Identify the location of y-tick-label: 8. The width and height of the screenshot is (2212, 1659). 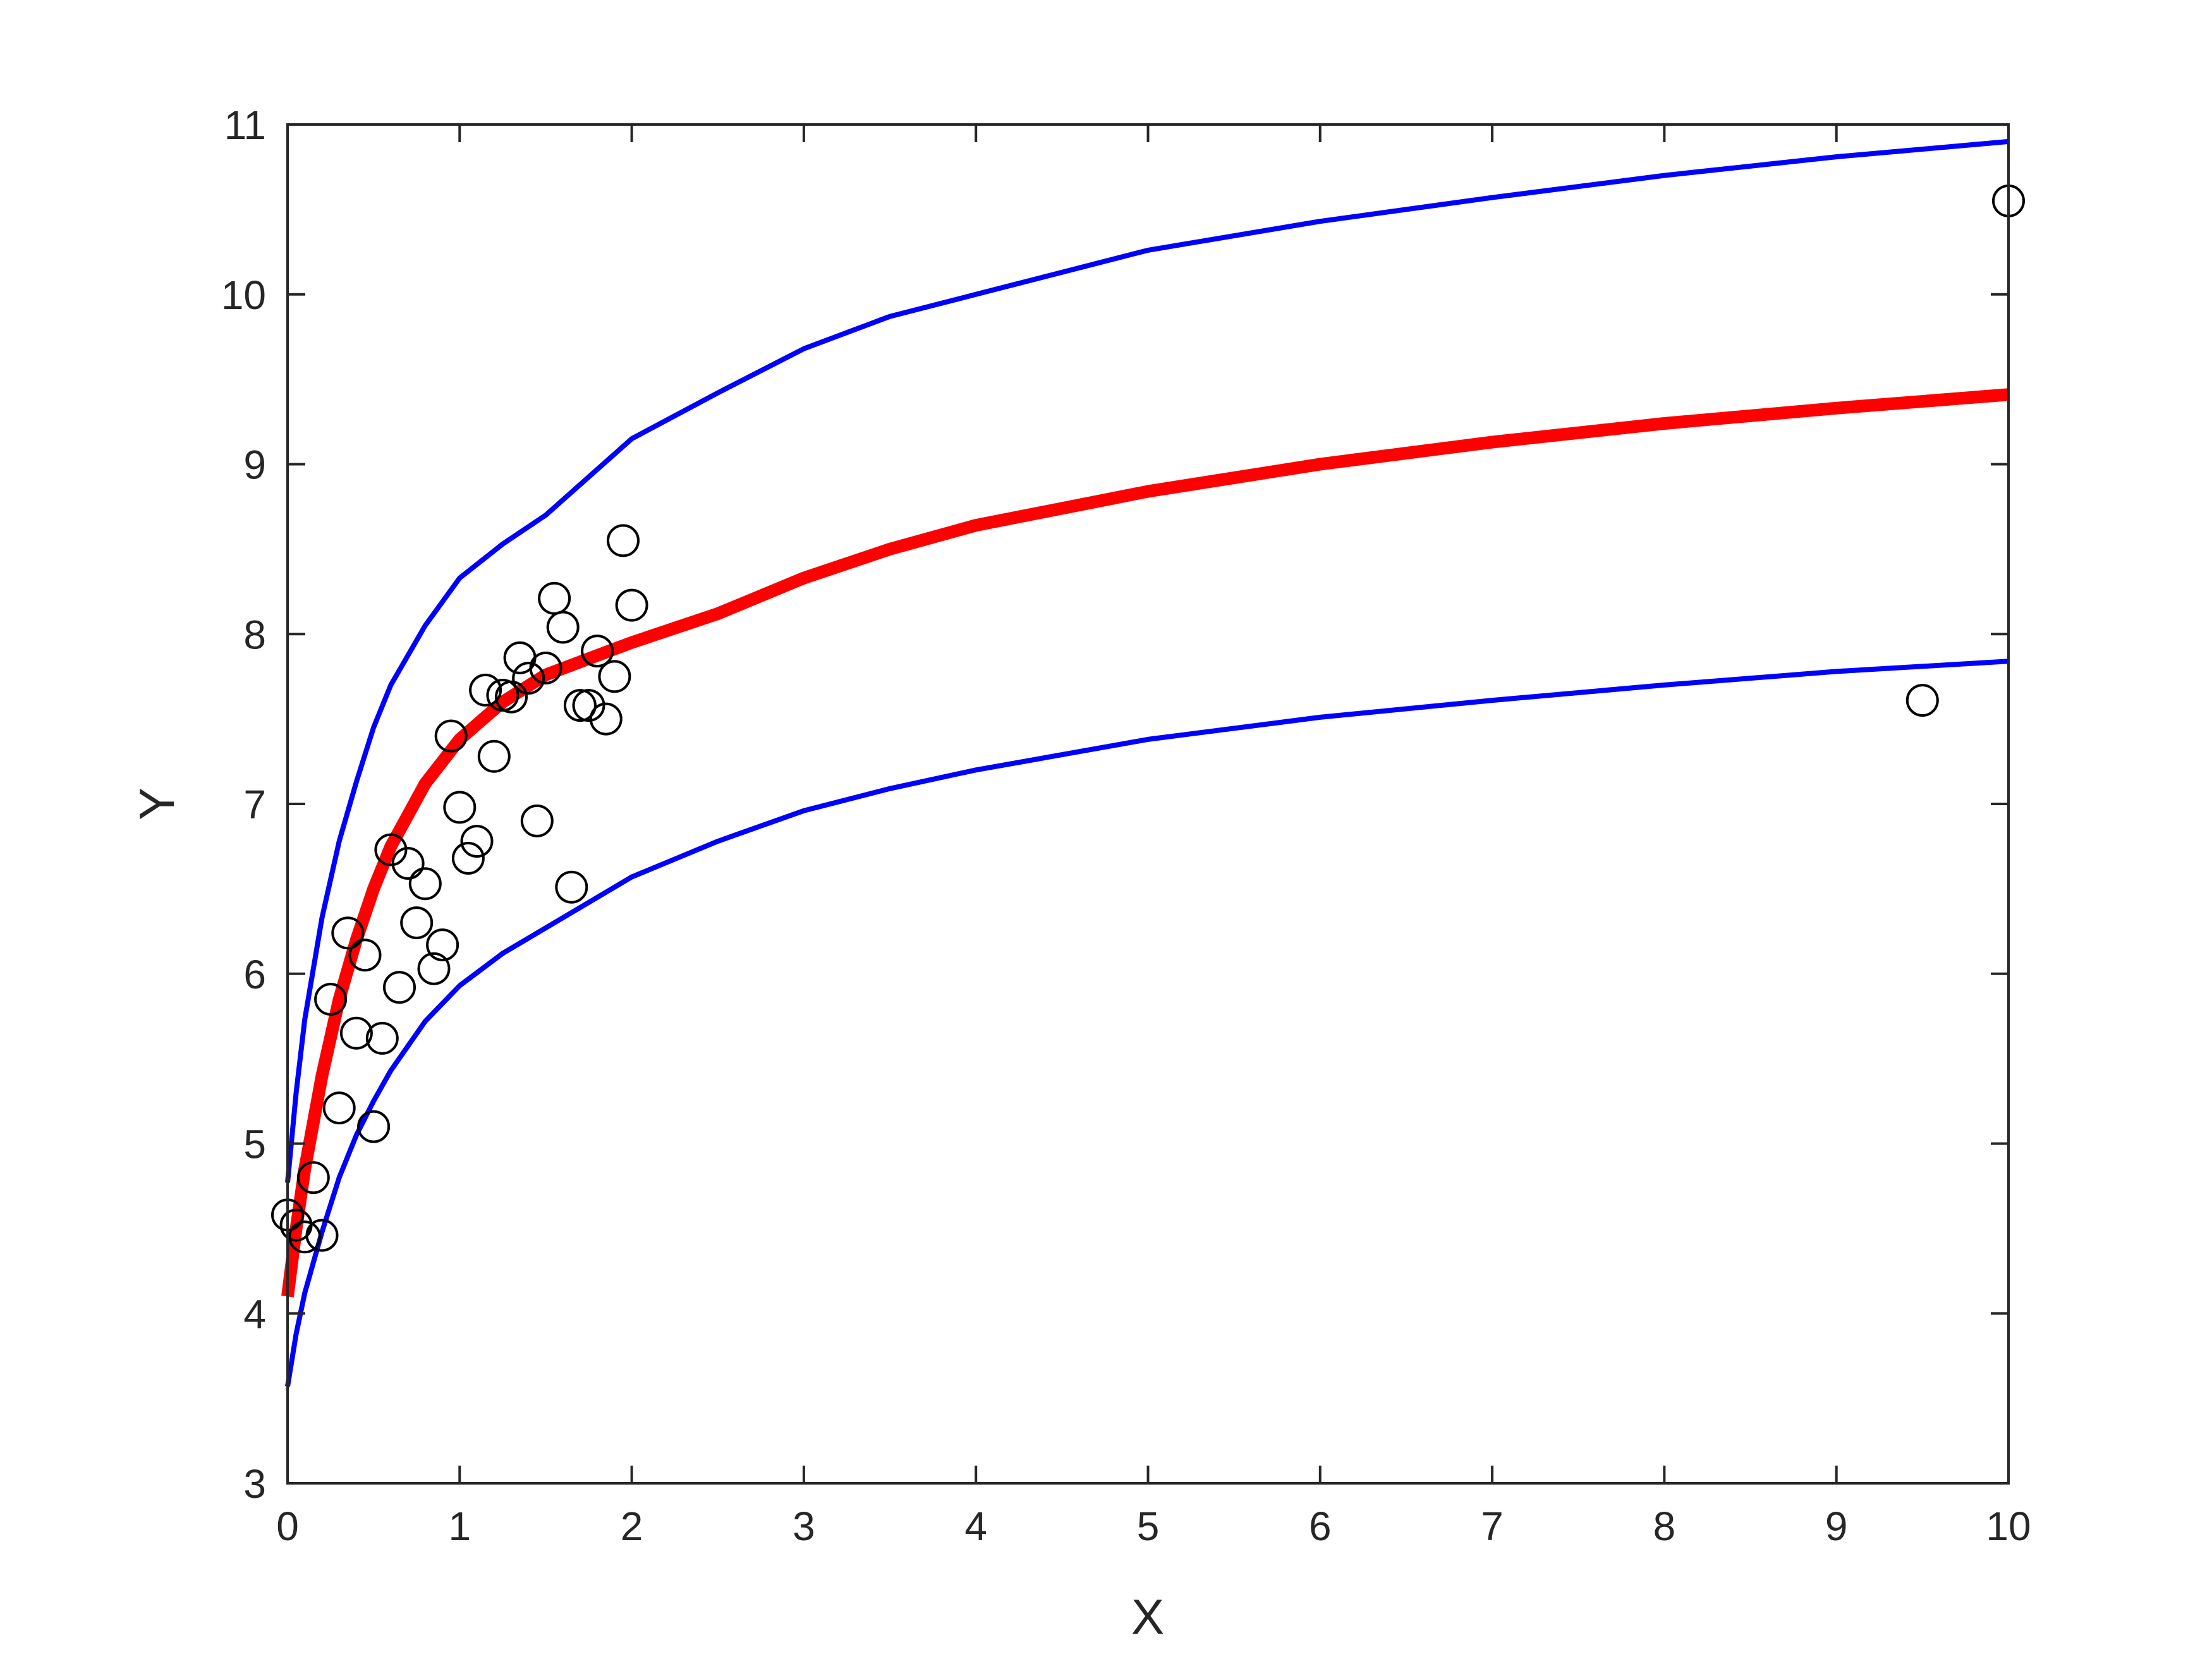
(254, 634).